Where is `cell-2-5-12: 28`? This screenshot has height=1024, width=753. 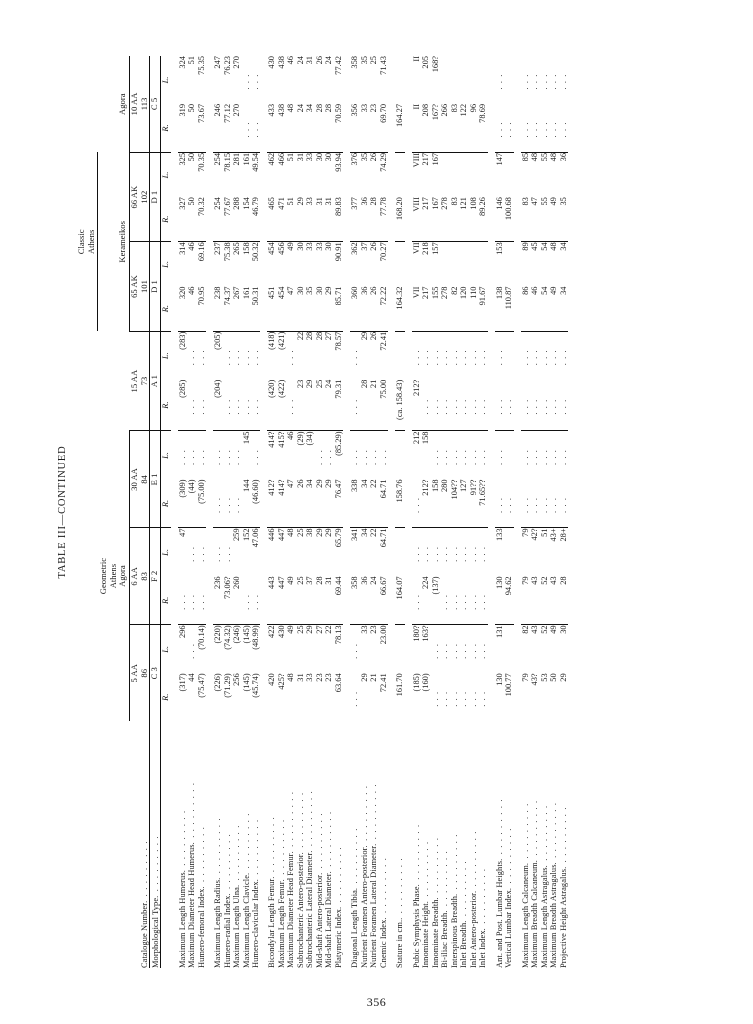 cell-2-5-12: 28 is located at coordinates (319, 128).